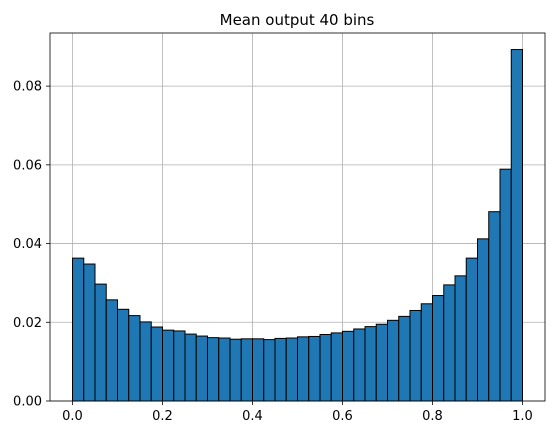 This screenshot has width=556, height=435. I want to click on x-tick-label-3: 0.6, so click(342, 416).